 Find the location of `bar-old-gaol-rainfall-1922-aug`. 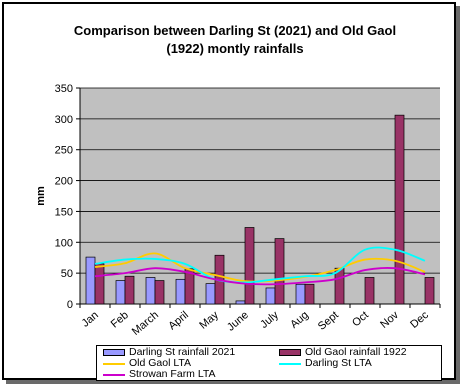

bar-old-gaol-rainfall-1922-aug is located at coordinates (309, 294).